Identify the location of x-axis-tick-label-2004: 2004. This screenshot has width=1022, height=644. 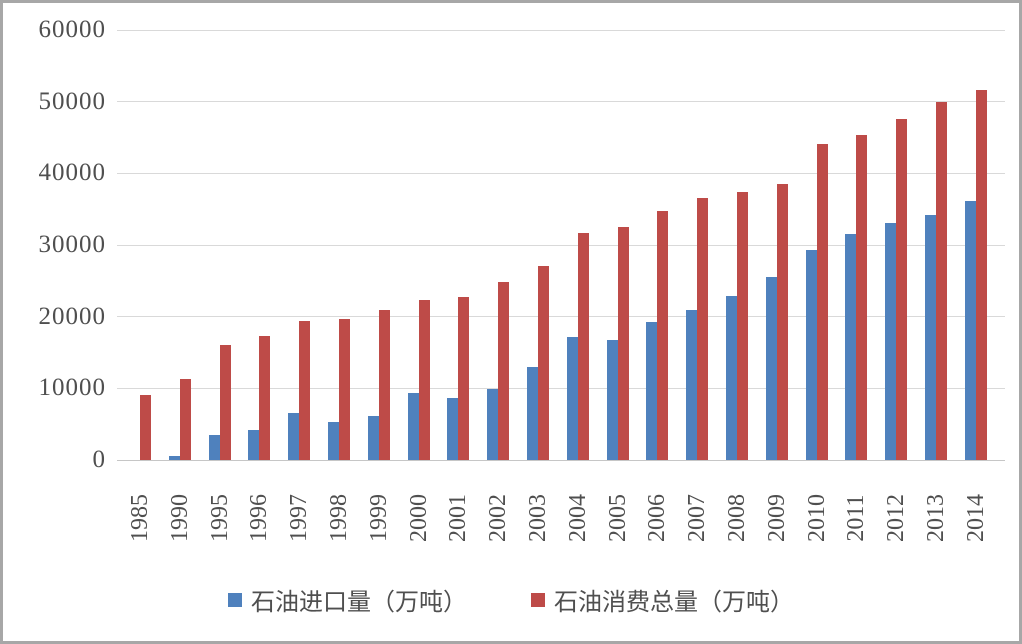
(577, 518).